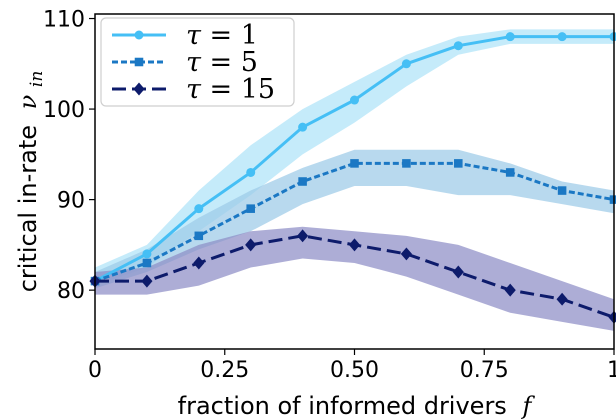 Image resolution: width=616 pixels, height=419 pixels. I want to click on legend: τ = 1τ = 5τ = 15, so click(197, 62).